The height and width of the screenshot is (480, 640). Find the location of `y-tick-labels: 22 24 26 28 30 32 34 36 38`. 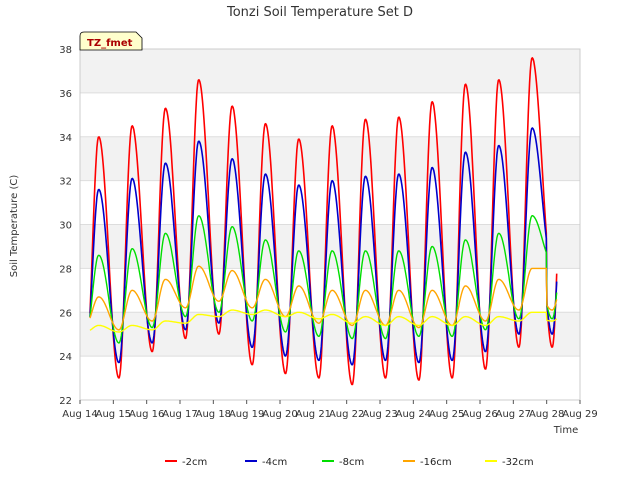

y-tick-labels: 22 24 26 28 30 32 34 36 38 is located at coordinates (65, 226).